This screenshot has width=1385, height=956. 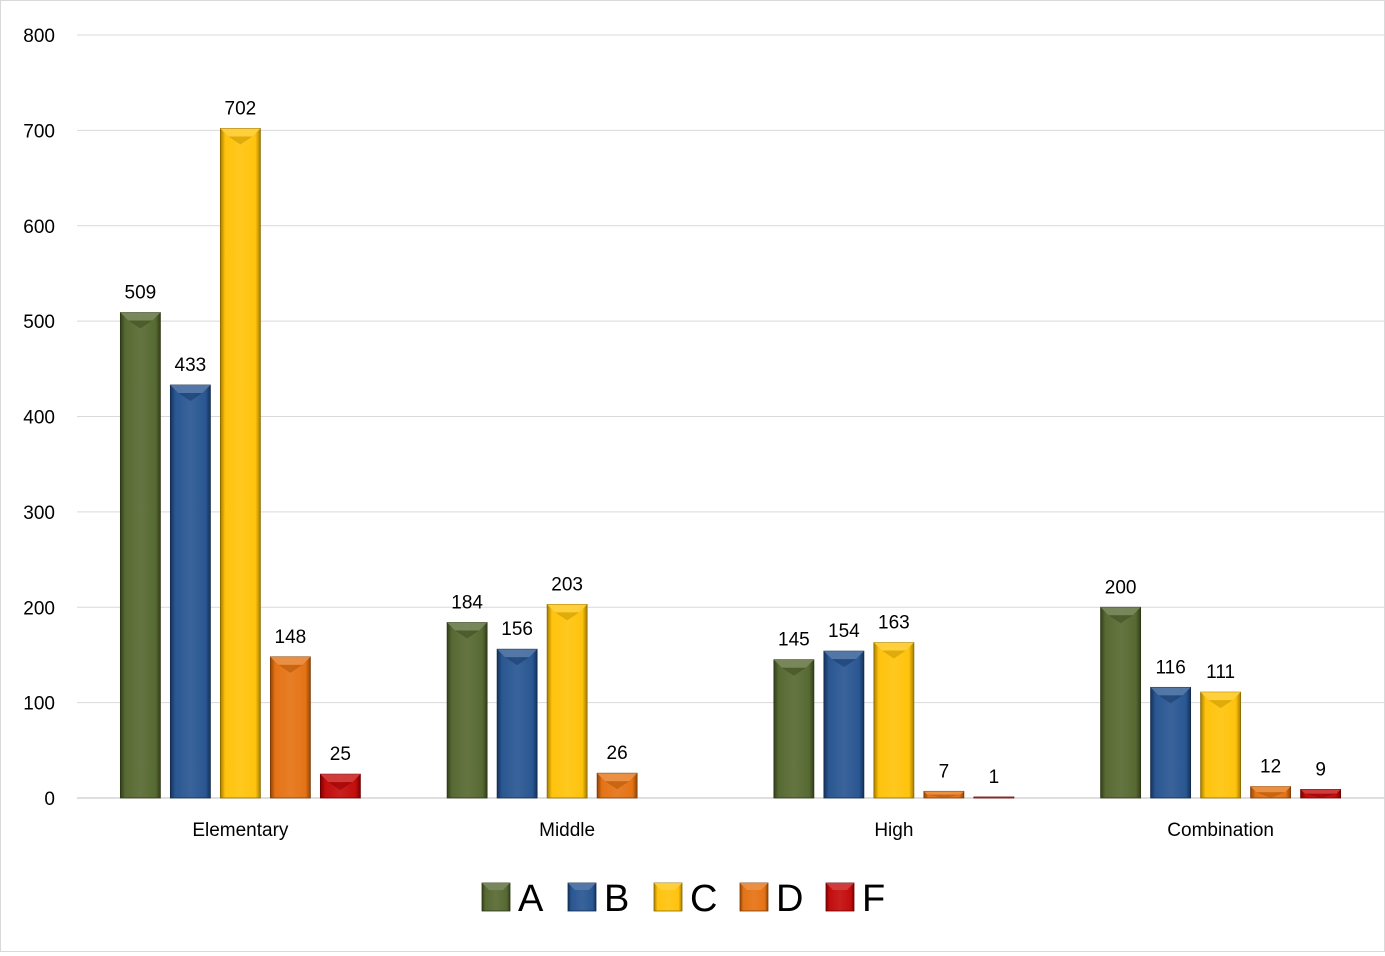 What do you see at coordinates (873, 899) in the screenshot?
I see `legend-label: F` at bounding box center [873, 899].